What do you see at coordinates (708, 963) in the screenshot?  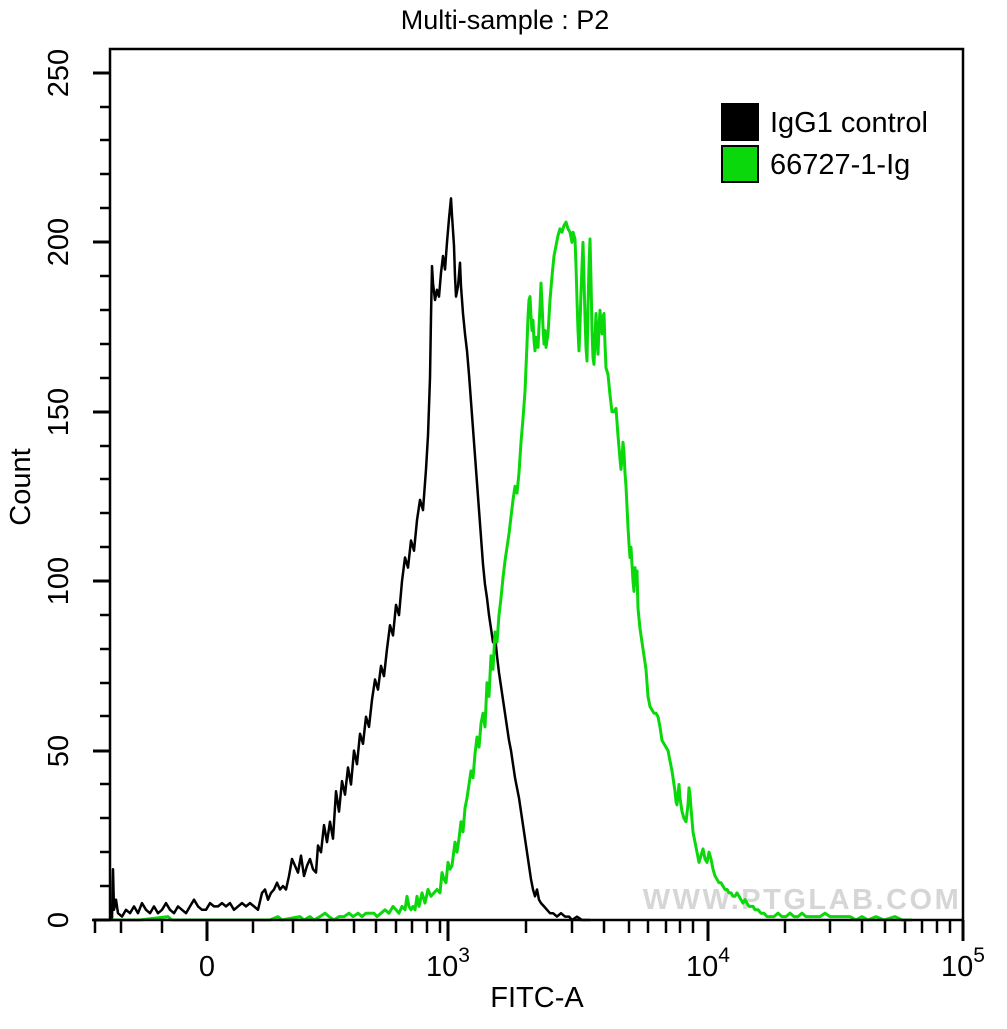 I see `x-tick-label: 10⁴` at bounding box center [708, 963].